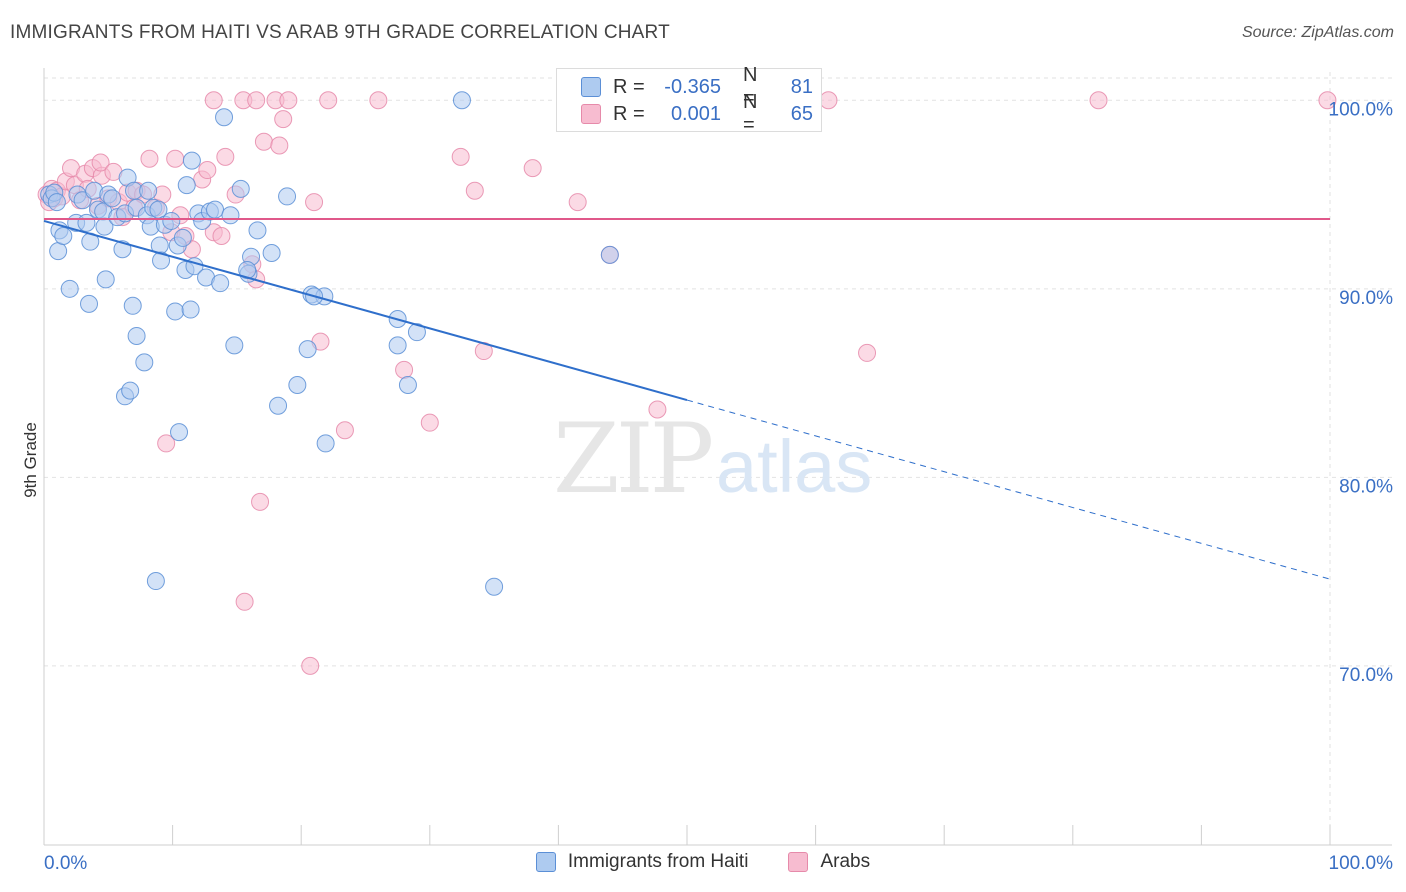 The image size is (1406, 892). I want to click on n-value: 81, so click(801, 86).